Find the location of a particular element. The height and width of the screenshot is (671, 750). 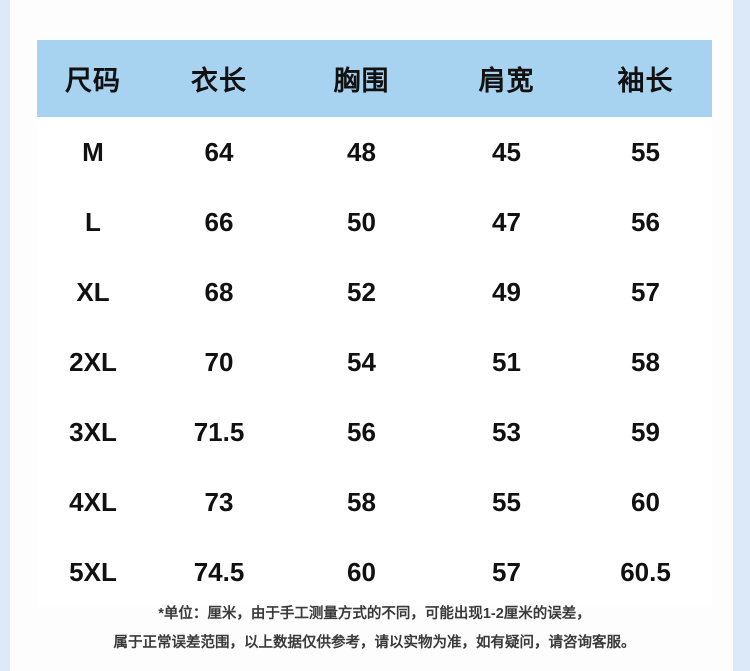

cell-shoulder: 51 is located at coordinates (506, 362).